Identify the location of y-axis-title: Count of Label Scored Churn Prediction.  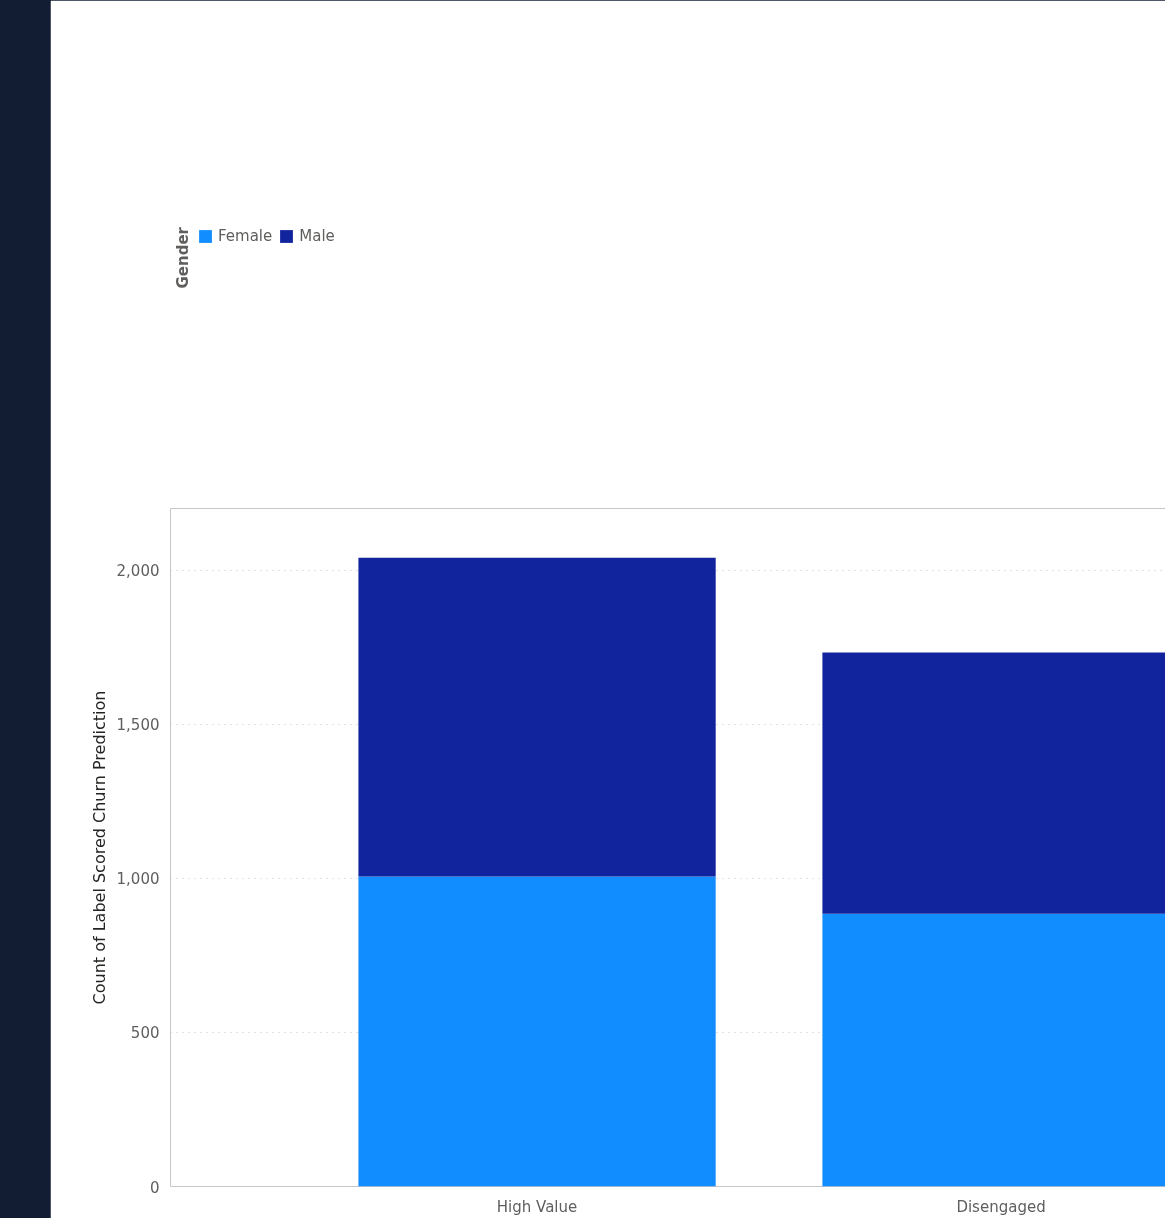
(99, 847).